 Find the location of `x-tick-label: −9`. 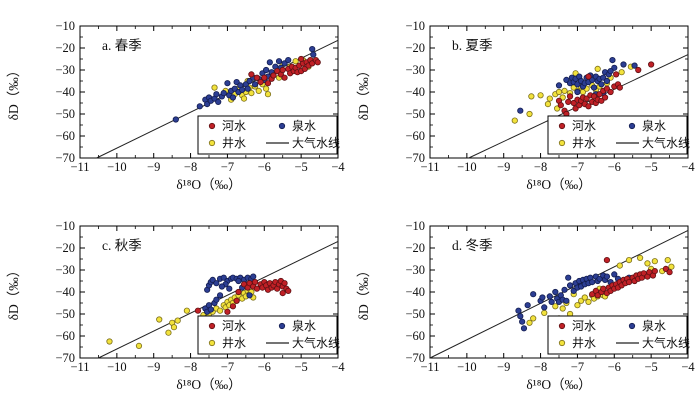

x-tick-label: −9 is located at coordinates (503, 167).